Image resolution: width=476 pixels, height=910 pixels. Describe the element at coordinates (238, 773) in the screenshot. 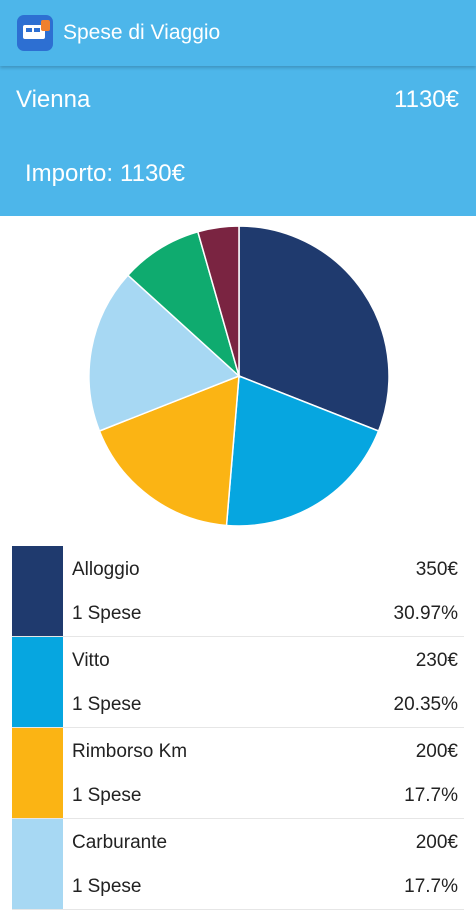

I see `legend-row-rimborso-km: Rimborso Km 200€ 1 Spese 17.7%` at that location.